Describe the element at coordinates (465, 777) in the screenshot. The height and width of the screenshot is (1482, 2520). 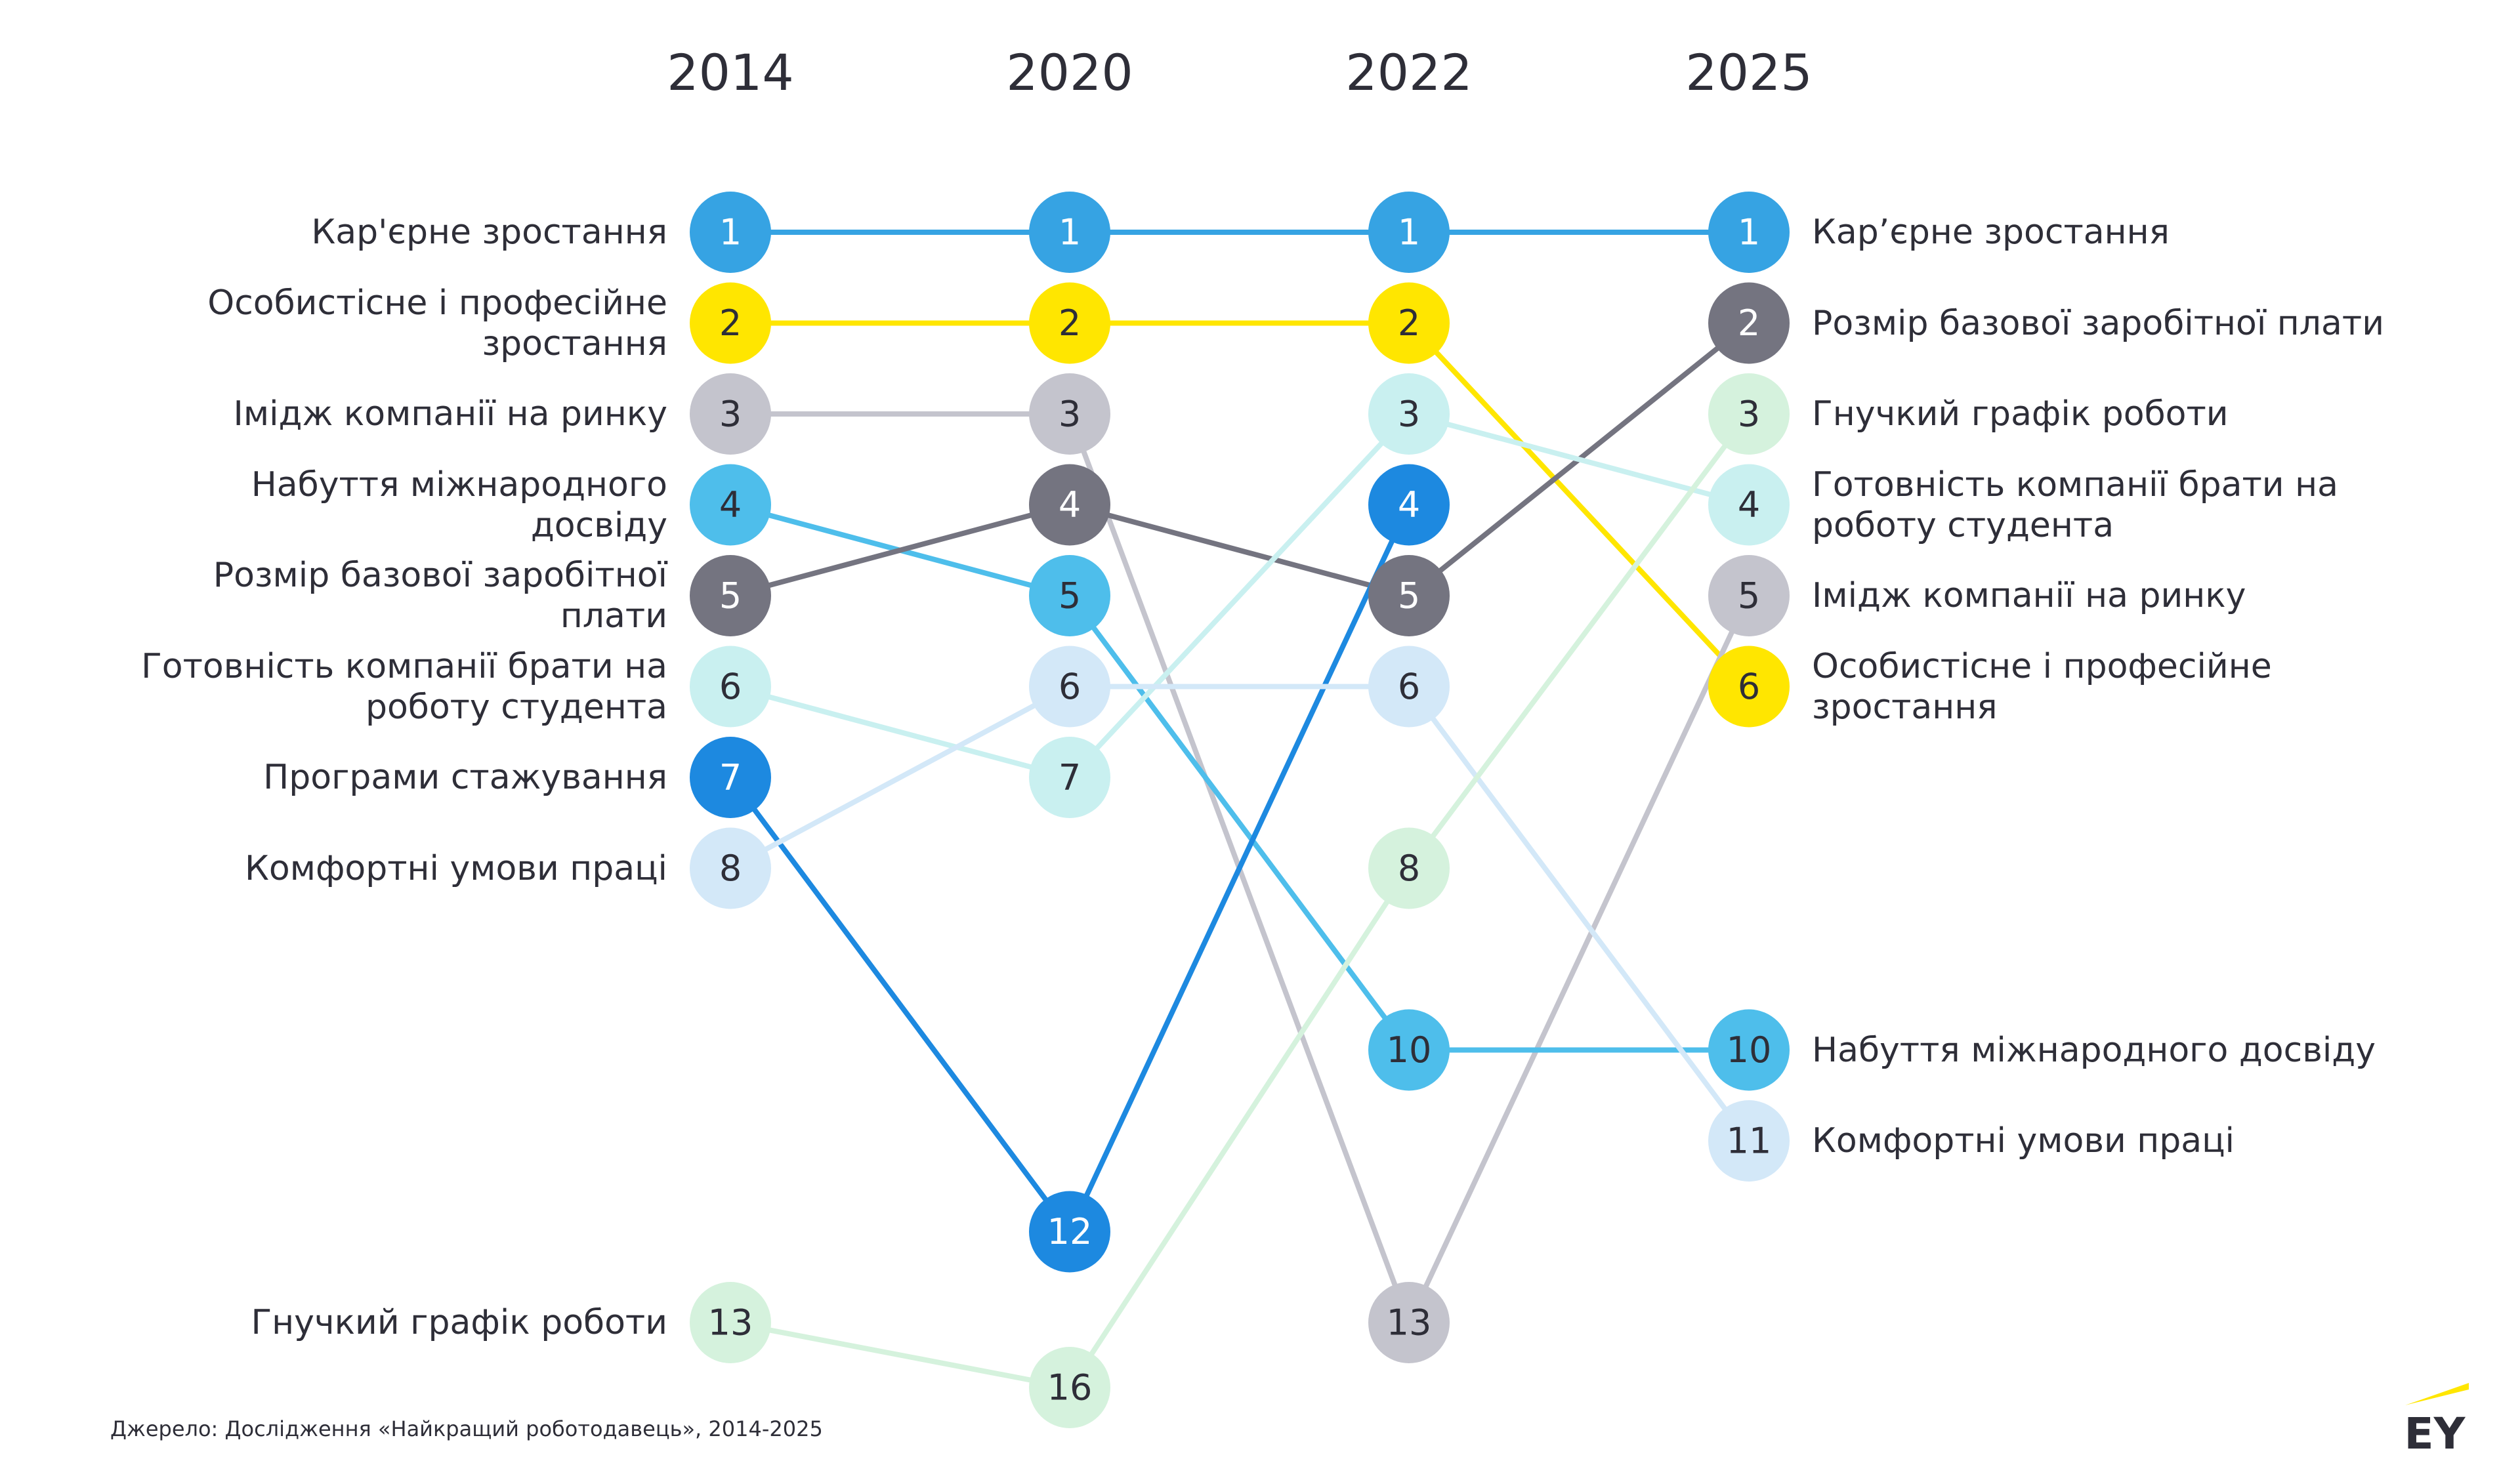
I see `left-label: Програми стажування` at that location.